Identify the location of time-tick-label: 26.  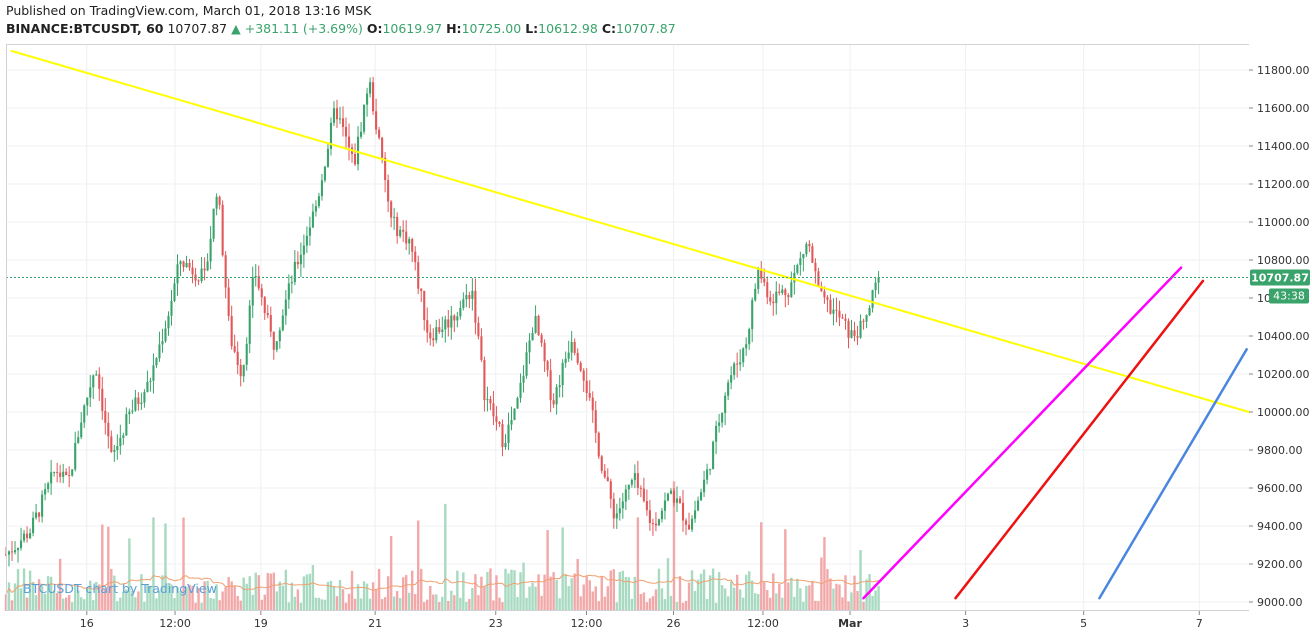
(673, 623).